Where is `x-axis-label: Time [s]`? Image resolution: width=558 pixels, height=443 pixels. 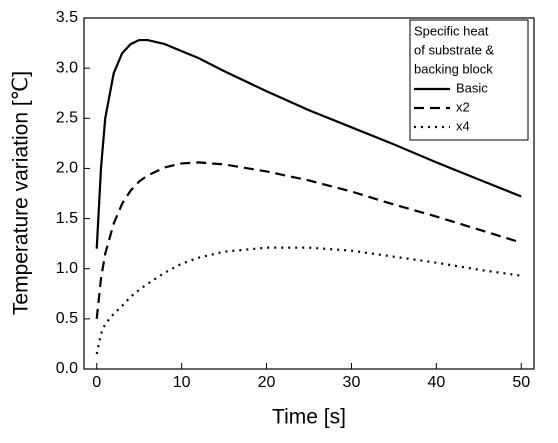 x-axis-label: Time [s] is located at coordinates (309, 417).